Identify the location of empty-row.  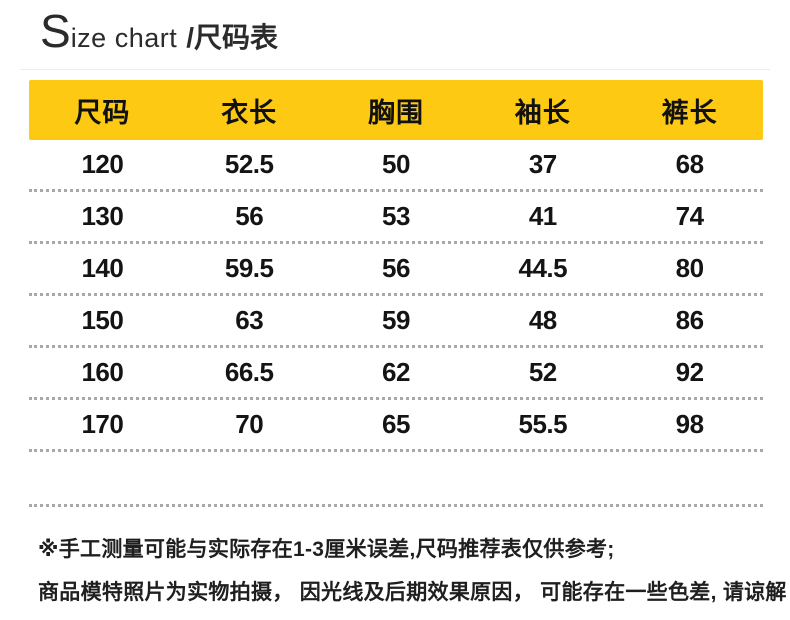
(396, 478).